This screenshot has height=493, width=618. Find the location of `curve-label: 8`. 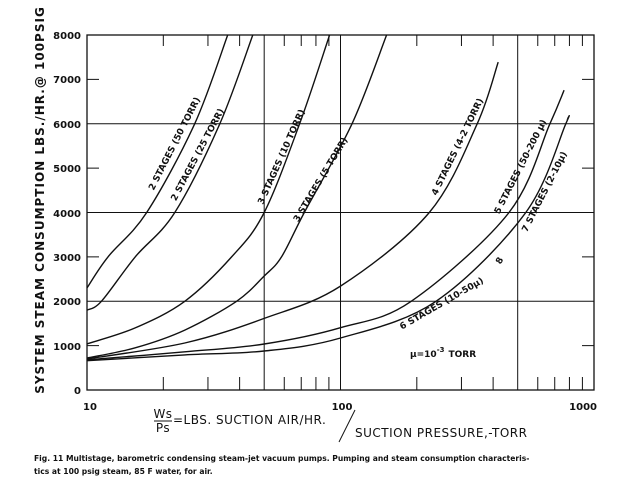

curve-label: 8 is located at coordinates (500, 261).